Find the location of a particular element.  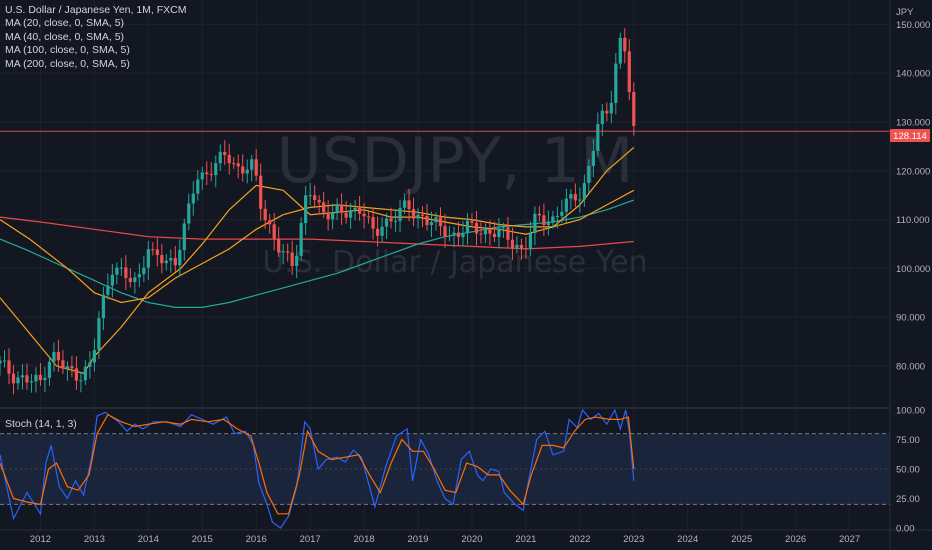

ma100-legend: MA (100, close, 0, SMA, 5) is located at coordinates (67, 50).